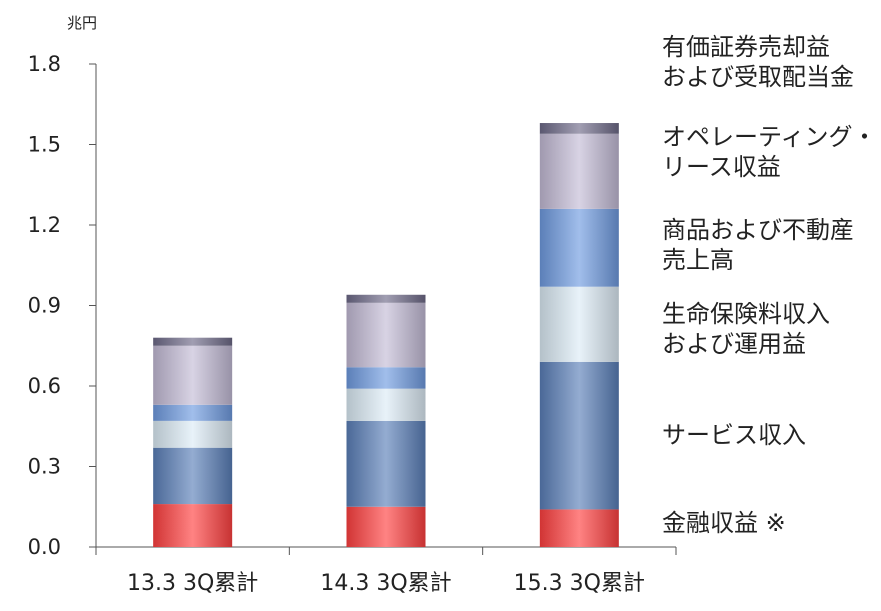 The width and height of the screenshot is (881, 611). I want to click on legend-item-label: サービス収入, so click(734, 435).